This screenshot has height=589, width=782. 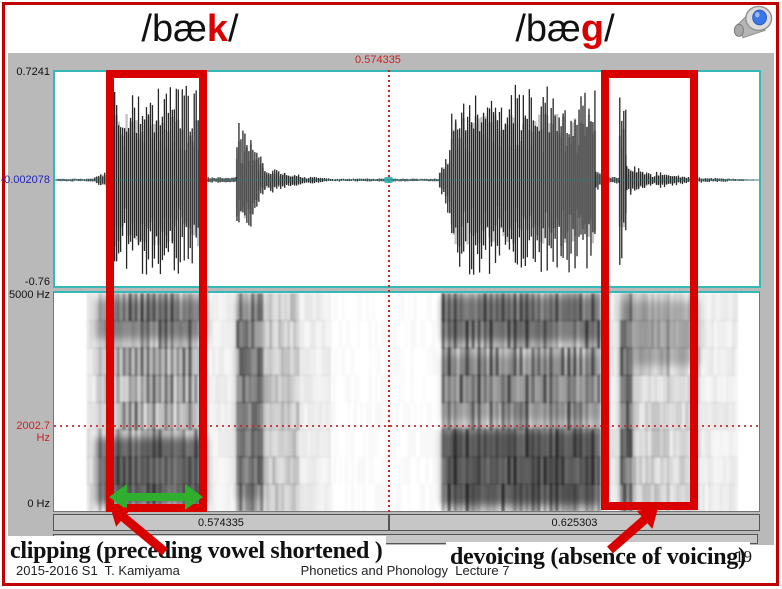 What do you see at coordinates (25, 180) in the screenshot?
I see `amplitude-cursor-label: -0.002078` at bounding box center [25, 180].